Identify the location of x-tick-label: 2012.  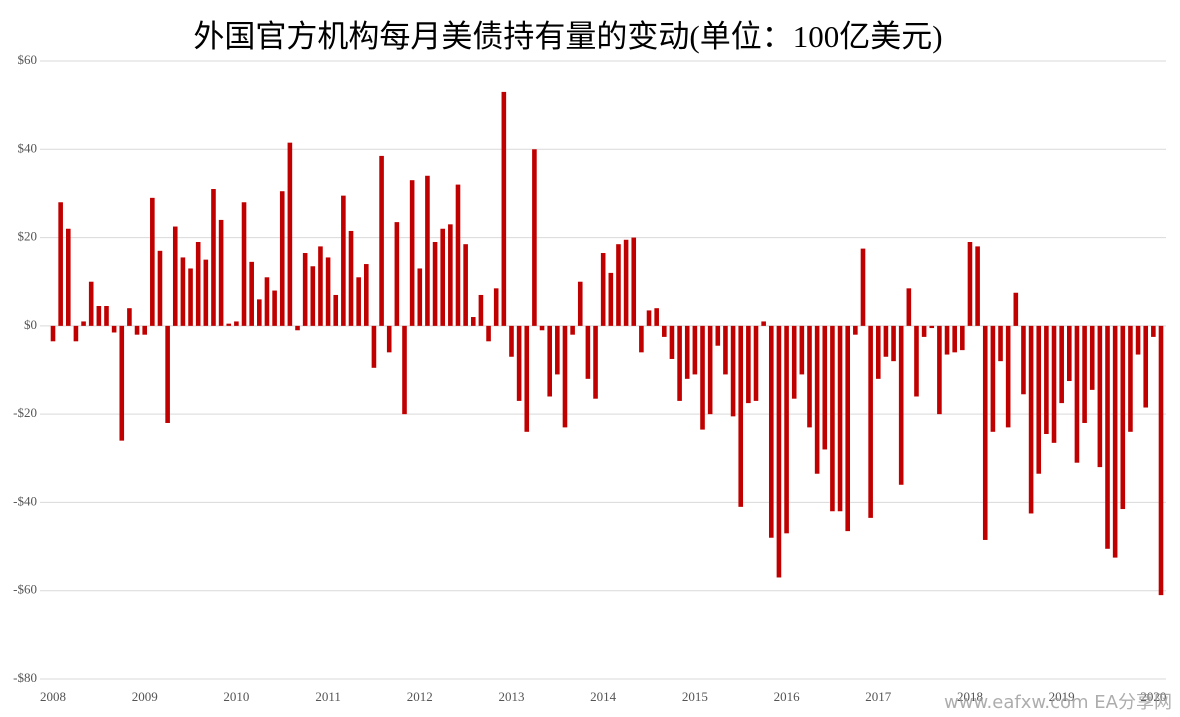
(420, 696).